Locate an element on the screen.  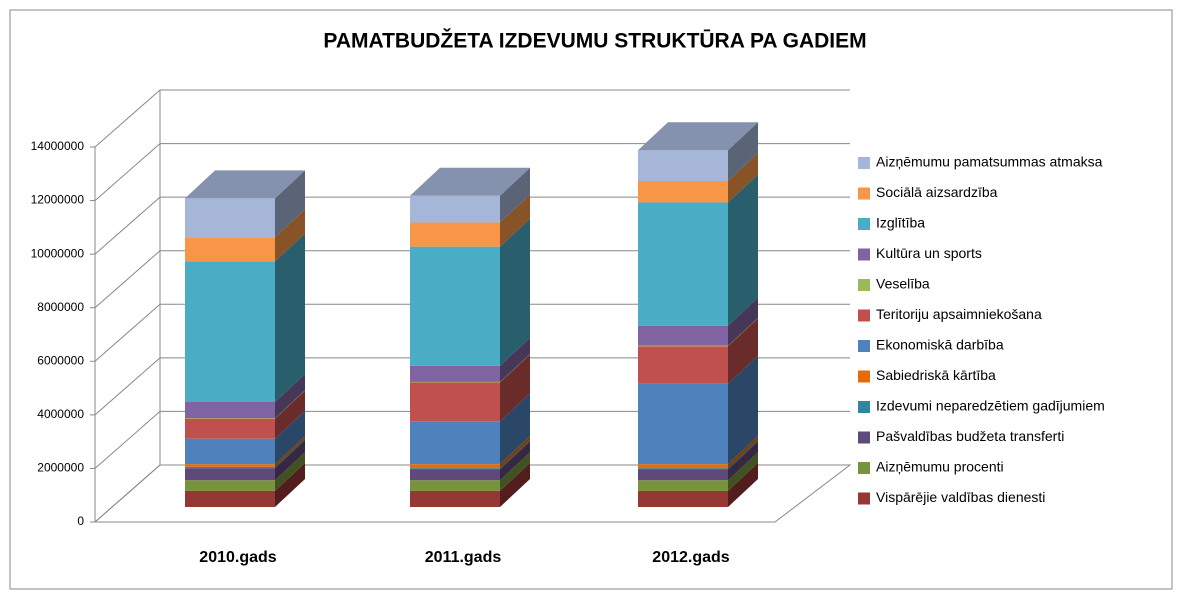
x-tick-label: 2010.gads is located at coordinates (237, 557).